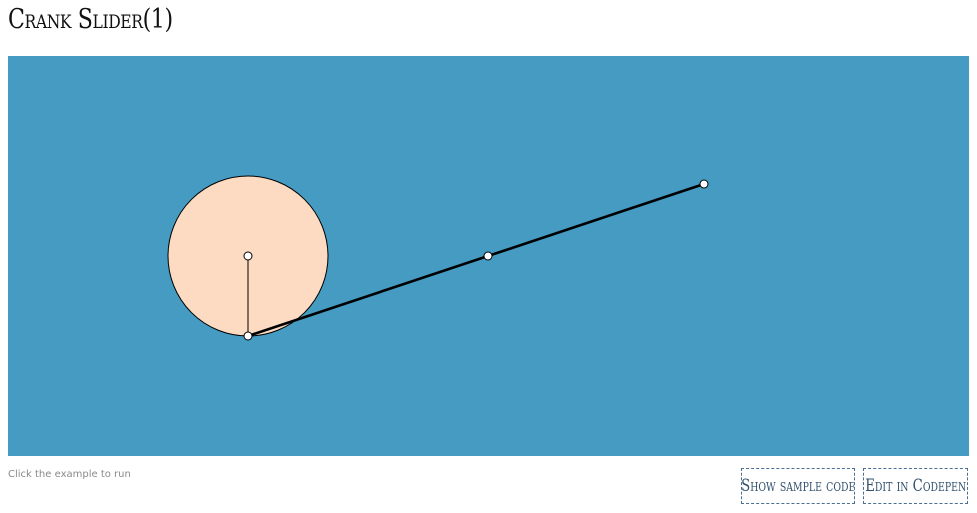  I want to click on slider-joint, so click(488, 256).